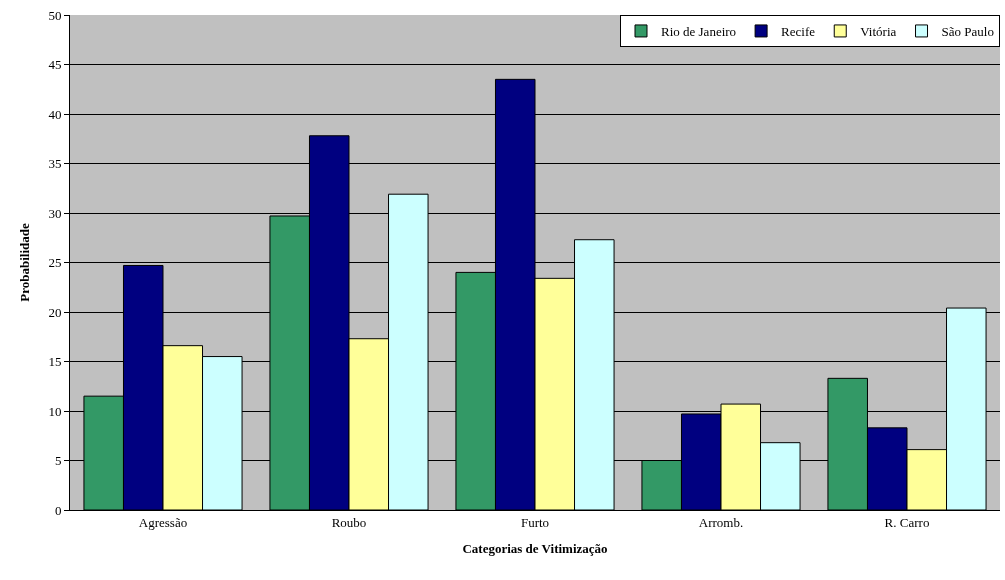 The height and width of the screenshot is (580, 1005). I want to click on y-tick-label: 50, so click(55, 15).